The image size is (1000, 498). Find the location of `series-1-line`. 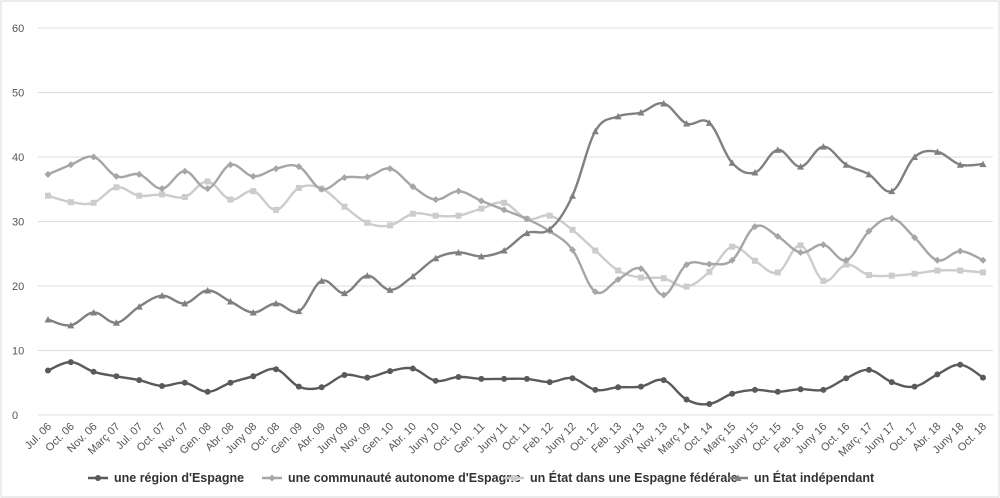

series-1-line is located at coordinates (515, 383).